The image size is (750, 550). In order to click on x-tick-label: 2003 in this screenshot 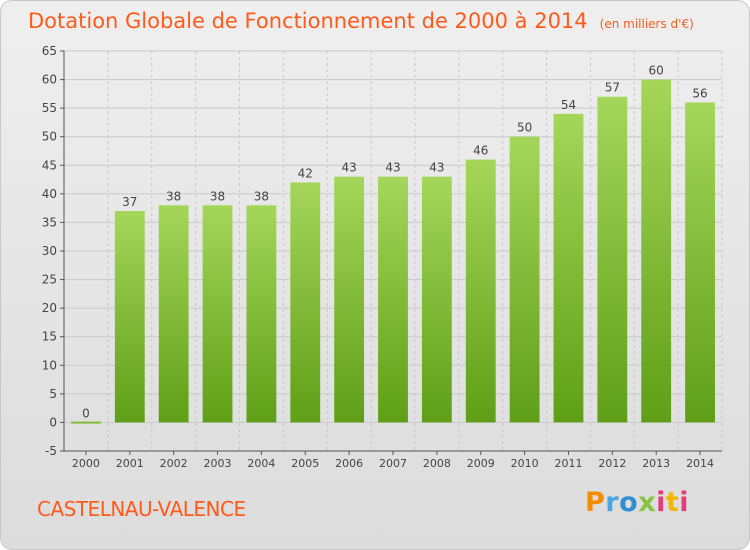, I will do `click(218, 463)`.